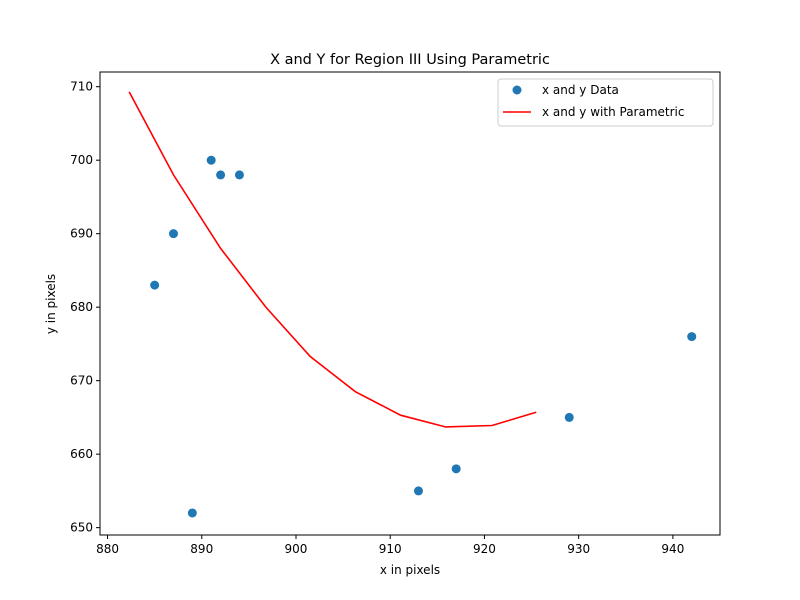 This screenshot has height=600, width=800. I want to click on x-tick-label: 930, so click(578, 549).